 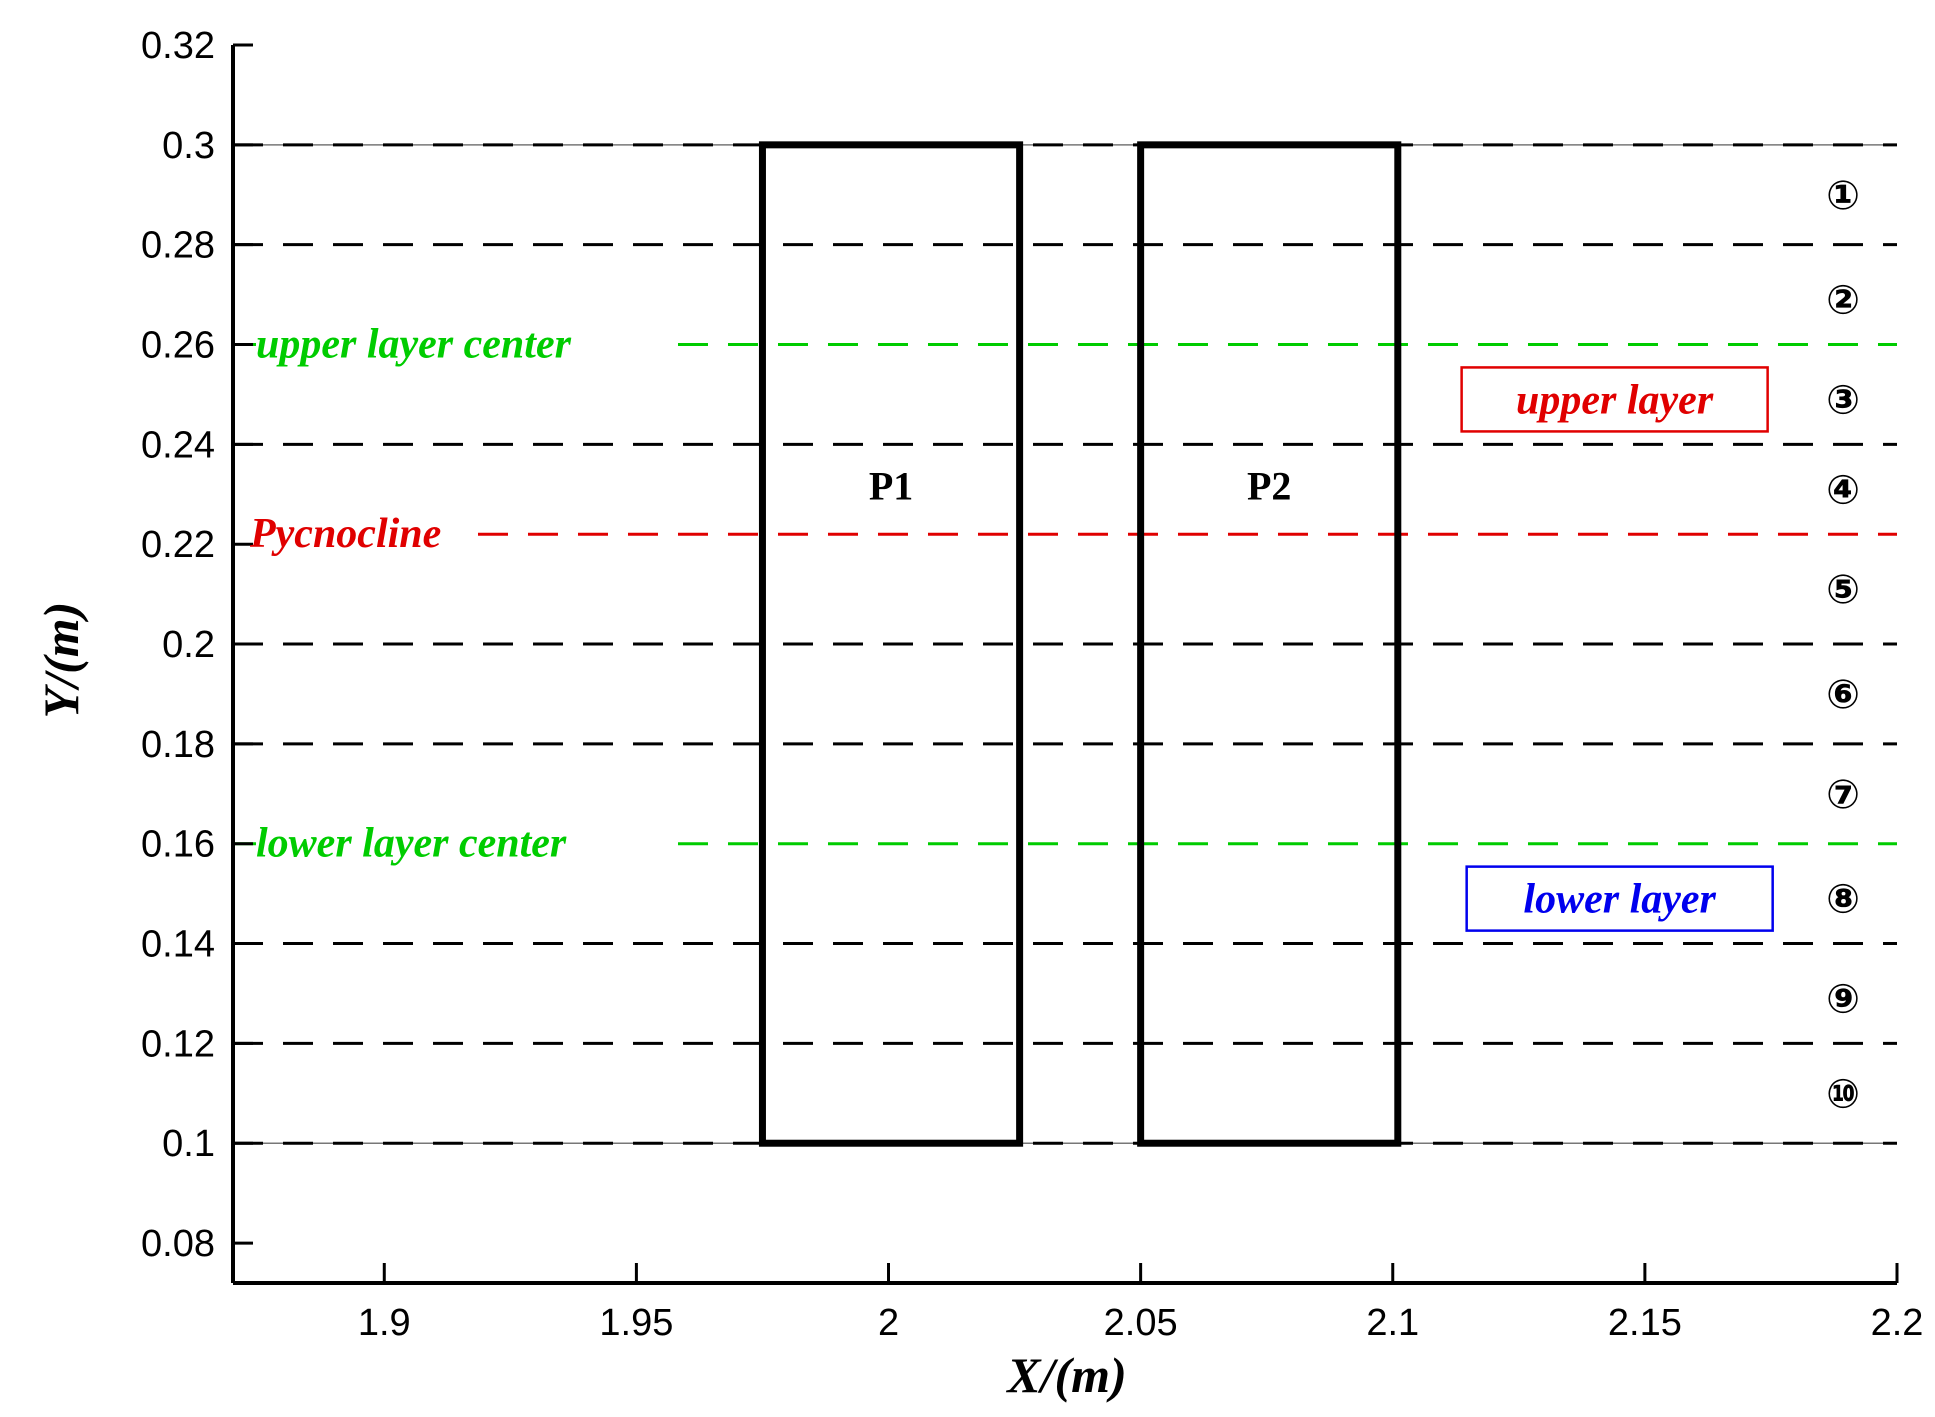 What do you see at coordinates (1843, 695) in the screenshot?
I see `layer-number: ⑥` at bounding box center [1843, 695].